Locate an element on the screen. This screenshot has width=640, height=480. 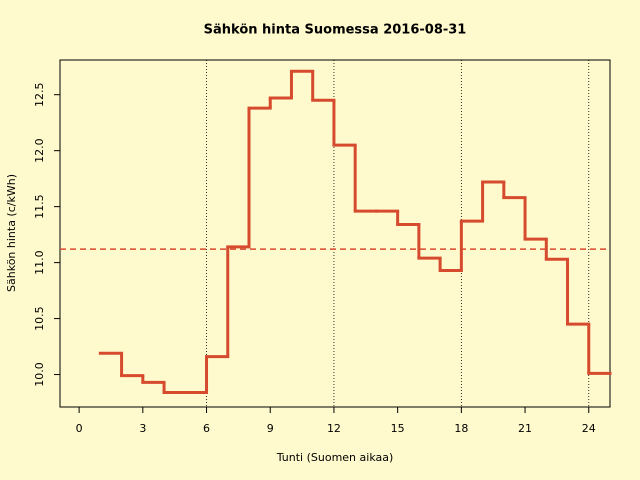
x-tick-label: 3 is located at coordinates (142, 428).